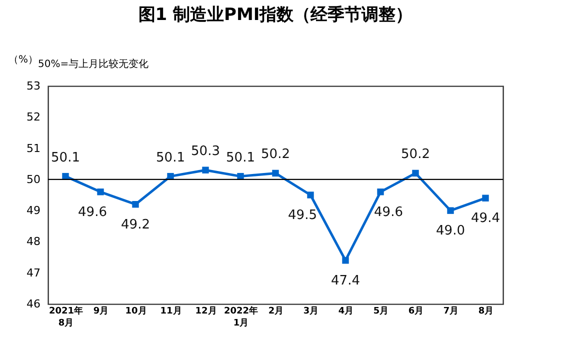 Image resolution: width=562 pixels, height=342 pixels. I want to click on x-tick-label: 5月, so click(381, 311).